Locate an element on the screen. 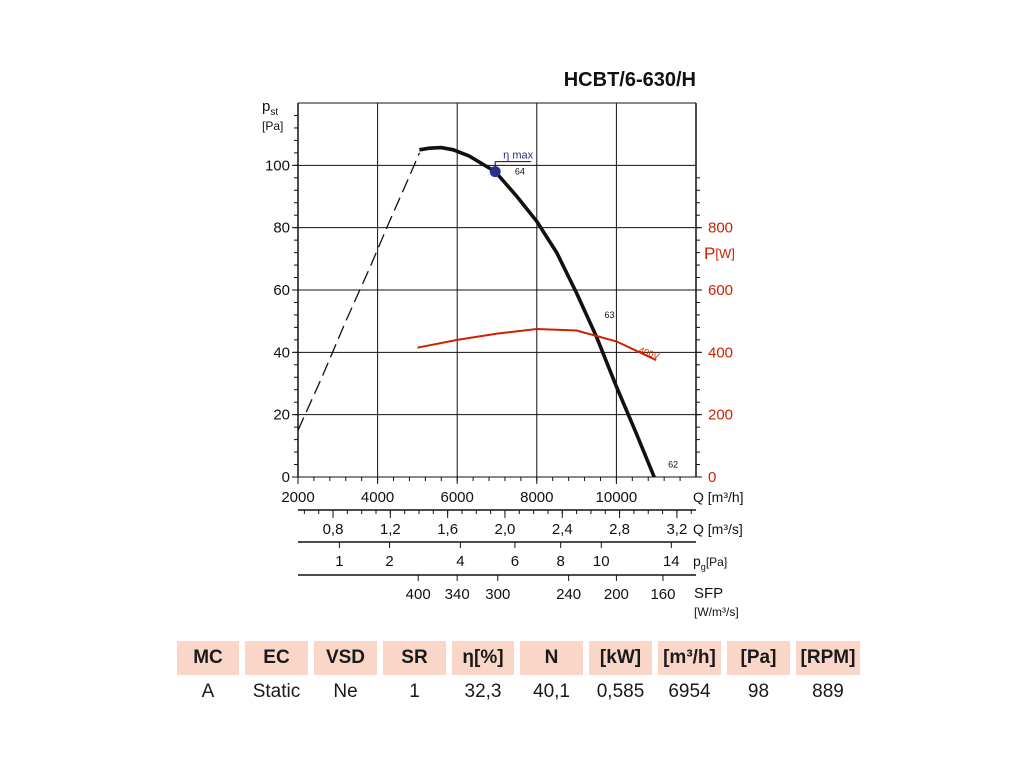 The image size is (1024, 768). header-rpm: [RPM] is located at coordinates (828, 658).